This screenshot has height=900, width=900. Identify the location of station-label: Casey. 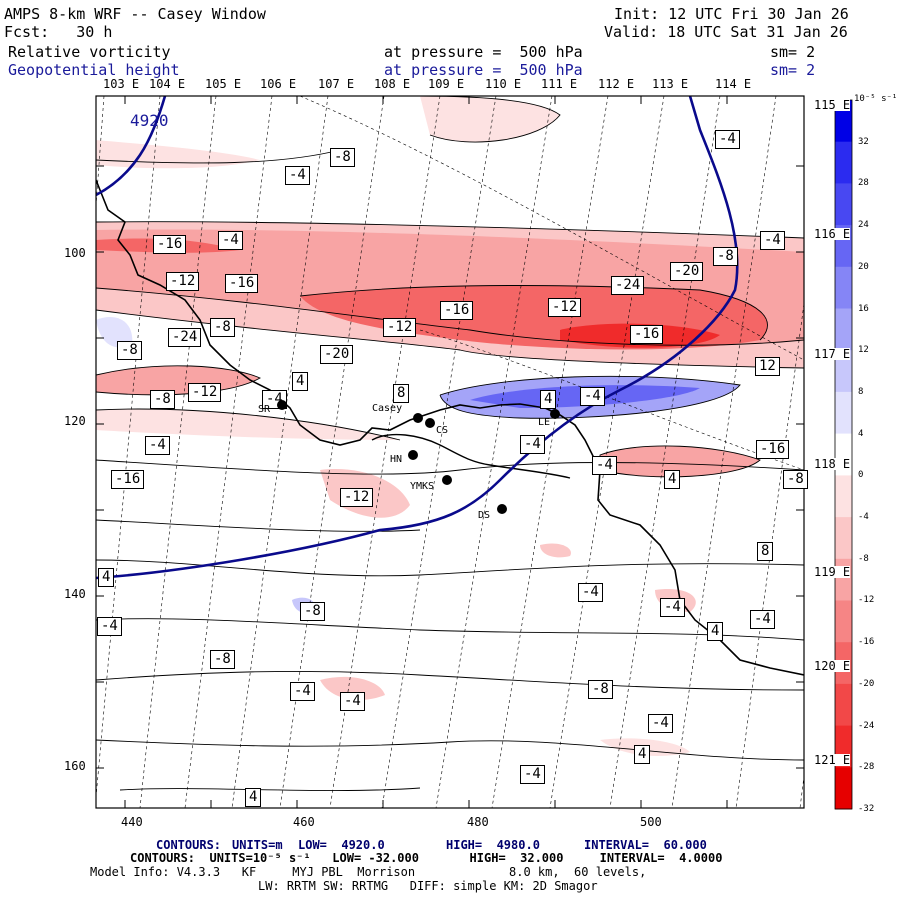
(387, 408).